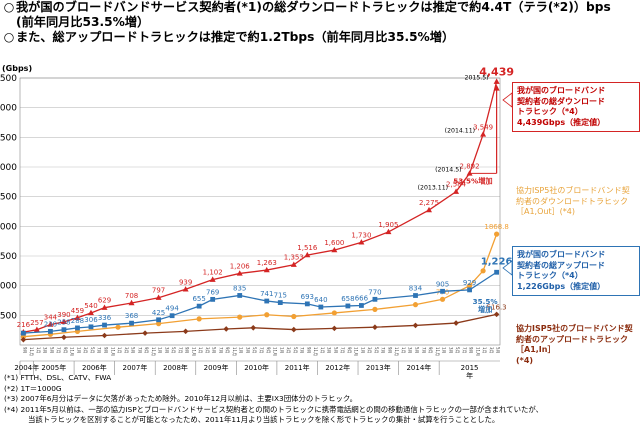  Describe the element at coordinates (77, 321) in the screenshot. I see `data-label: 288` at that location.